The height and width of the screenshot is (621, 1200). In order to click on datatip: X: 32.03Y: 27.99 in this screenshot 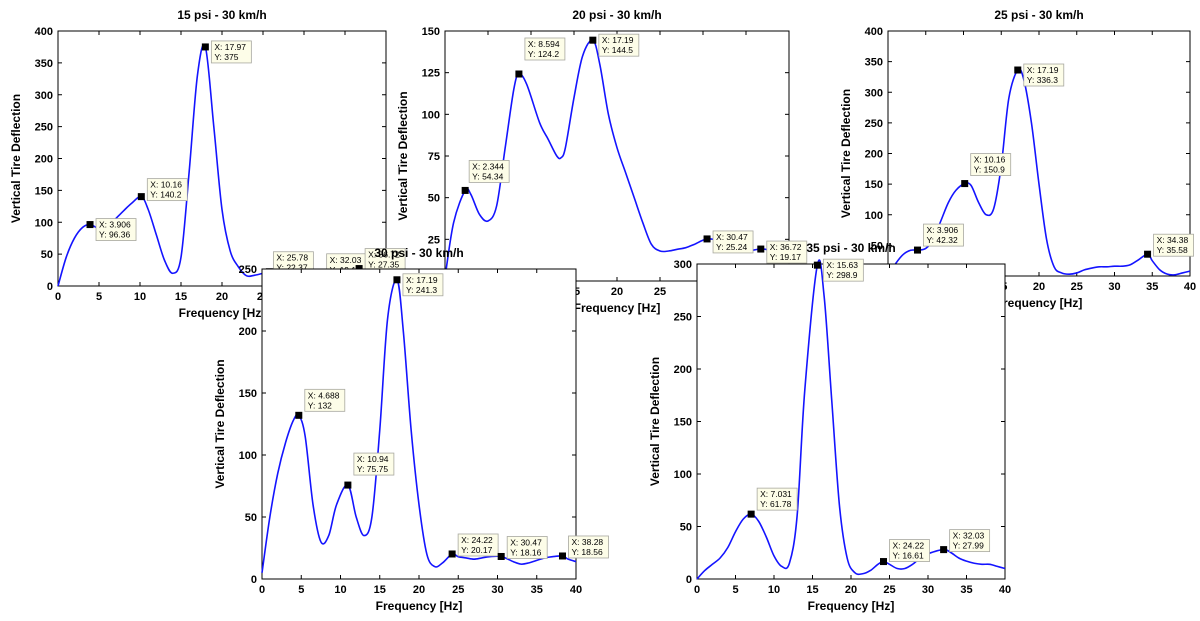, I will do `click(965, 541)`.